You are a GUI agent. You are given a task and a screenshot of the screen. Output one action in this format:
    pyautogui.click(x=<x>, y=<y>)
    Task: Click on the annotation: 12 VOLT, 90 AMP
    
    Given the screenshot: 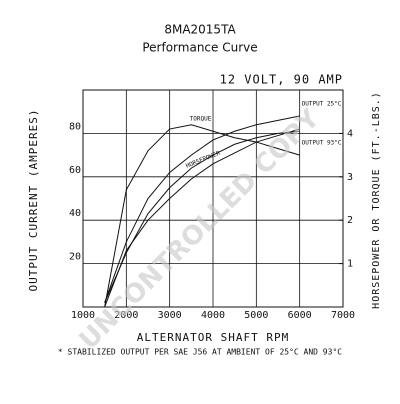 What is the action you would take?
    pyautogui.click(x=281, y=80)
    